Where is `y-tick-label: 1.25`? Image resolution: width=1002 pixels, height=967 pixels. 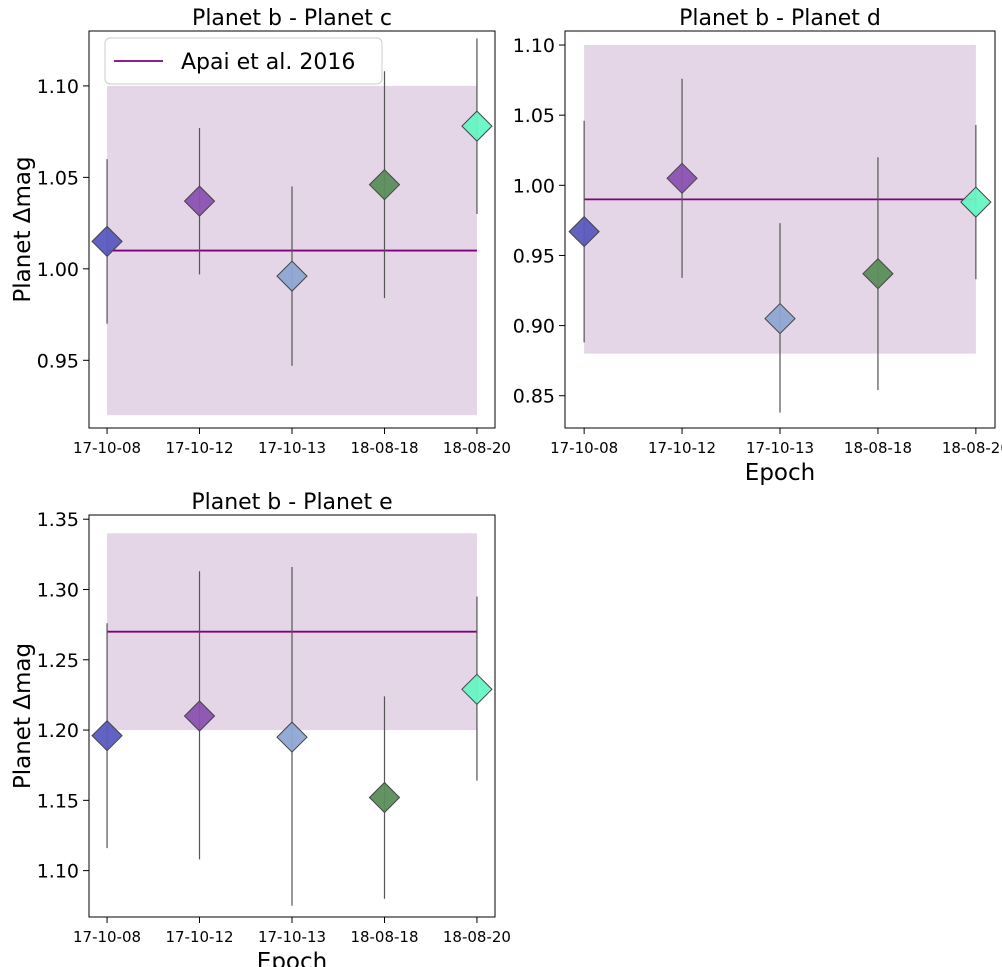
y-tick-label: 1.25 is located at coordinates (58, 661).